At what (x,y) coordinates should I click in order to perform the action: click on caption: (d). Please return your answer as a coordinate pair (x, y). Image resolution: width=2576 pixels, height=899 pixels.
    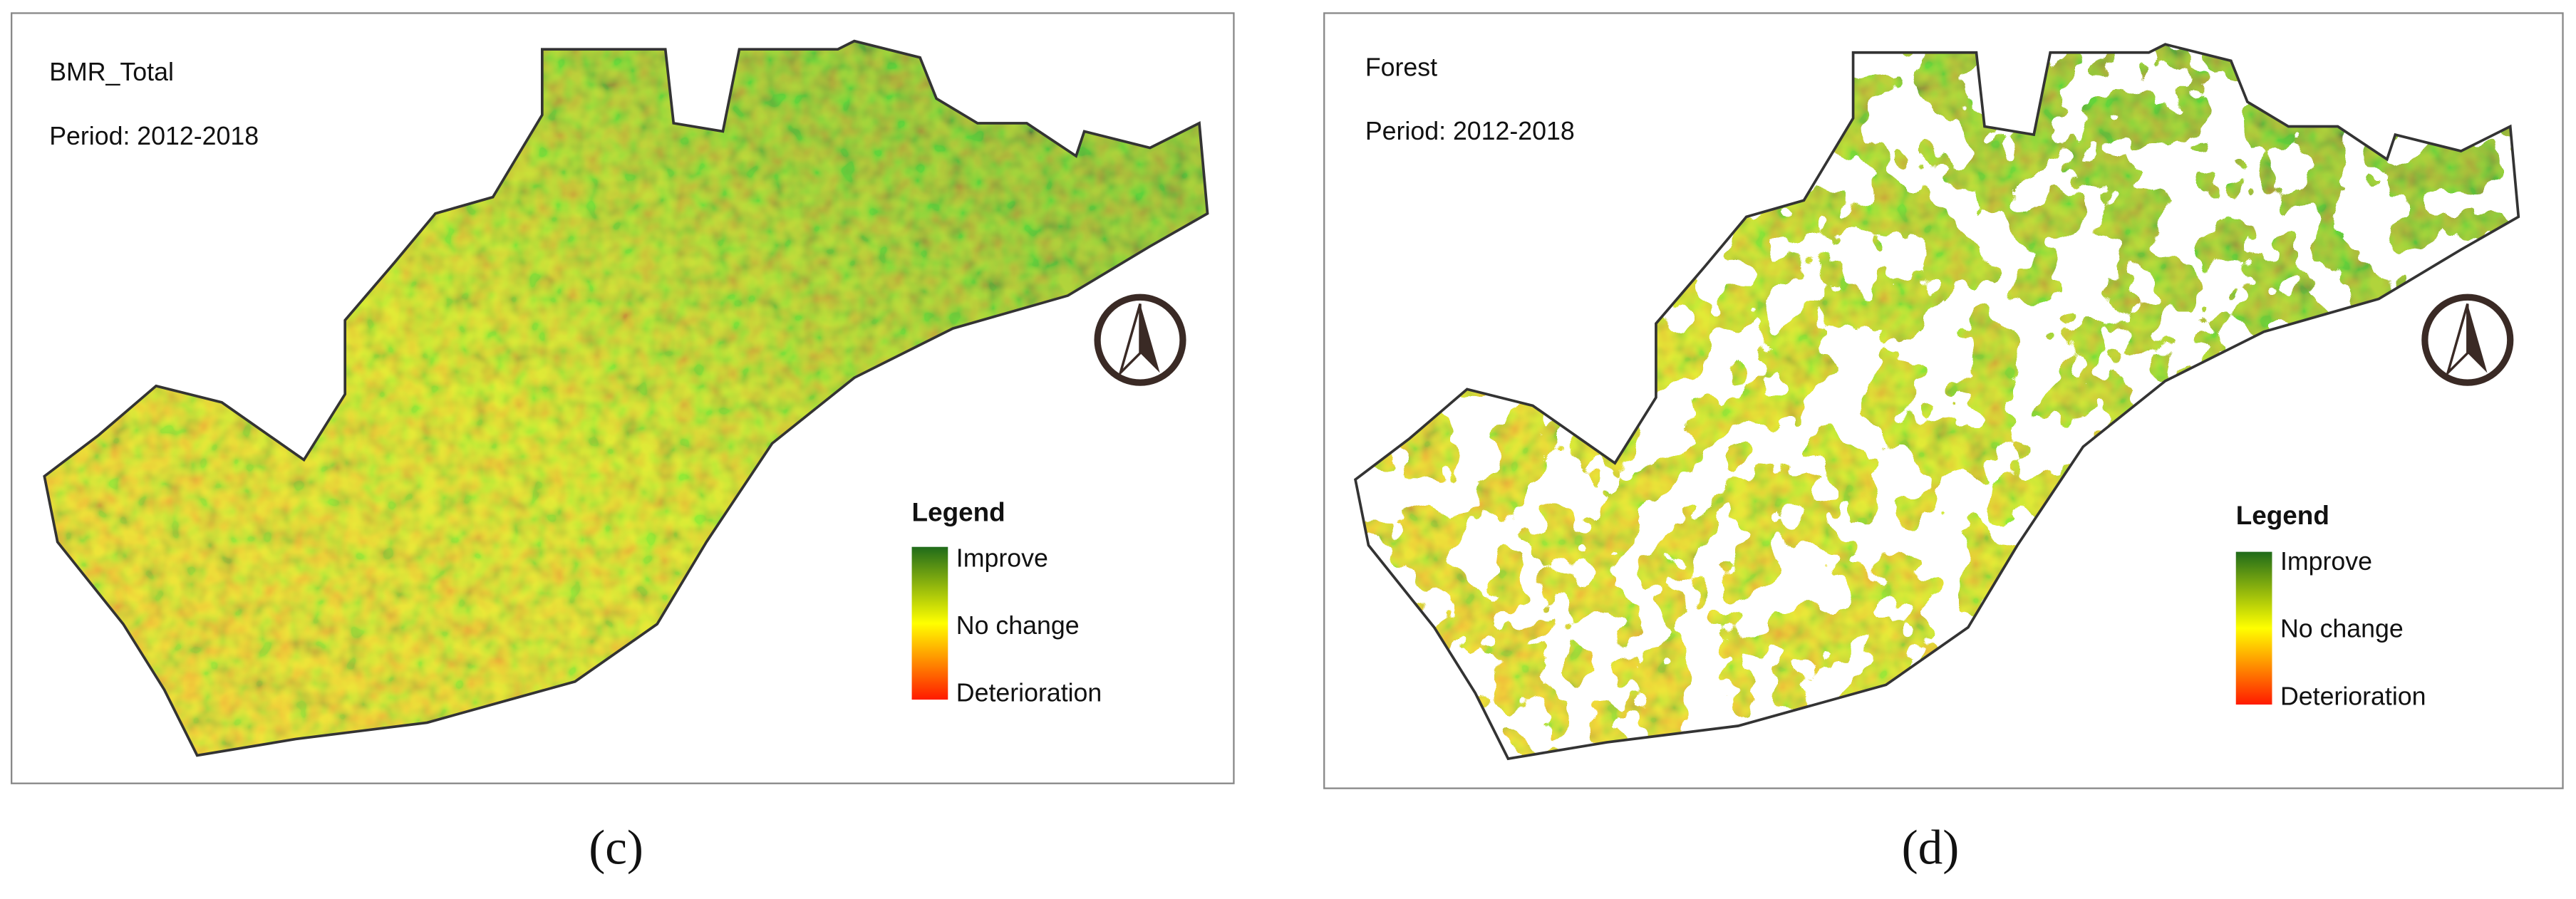
    Looking at the image, I should click on (1931, 847).